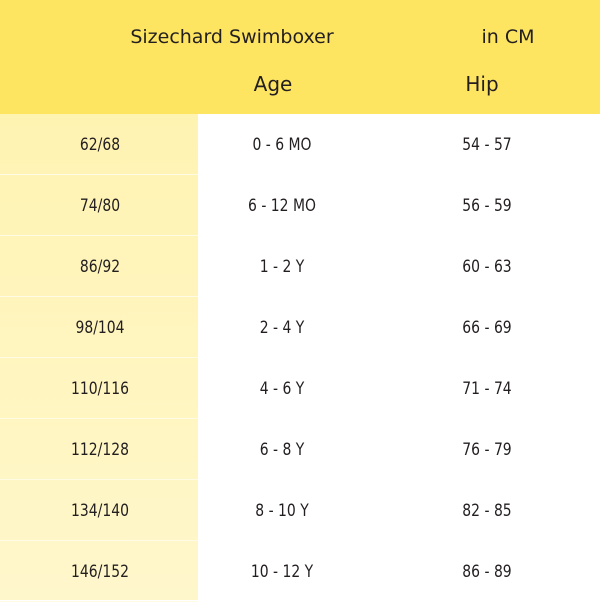 This screenshot has width=600, height=602. Describe the element at coordinates (282, 571) in the screenshot. I see `age-cell: 10 - 12 Y` at that location.